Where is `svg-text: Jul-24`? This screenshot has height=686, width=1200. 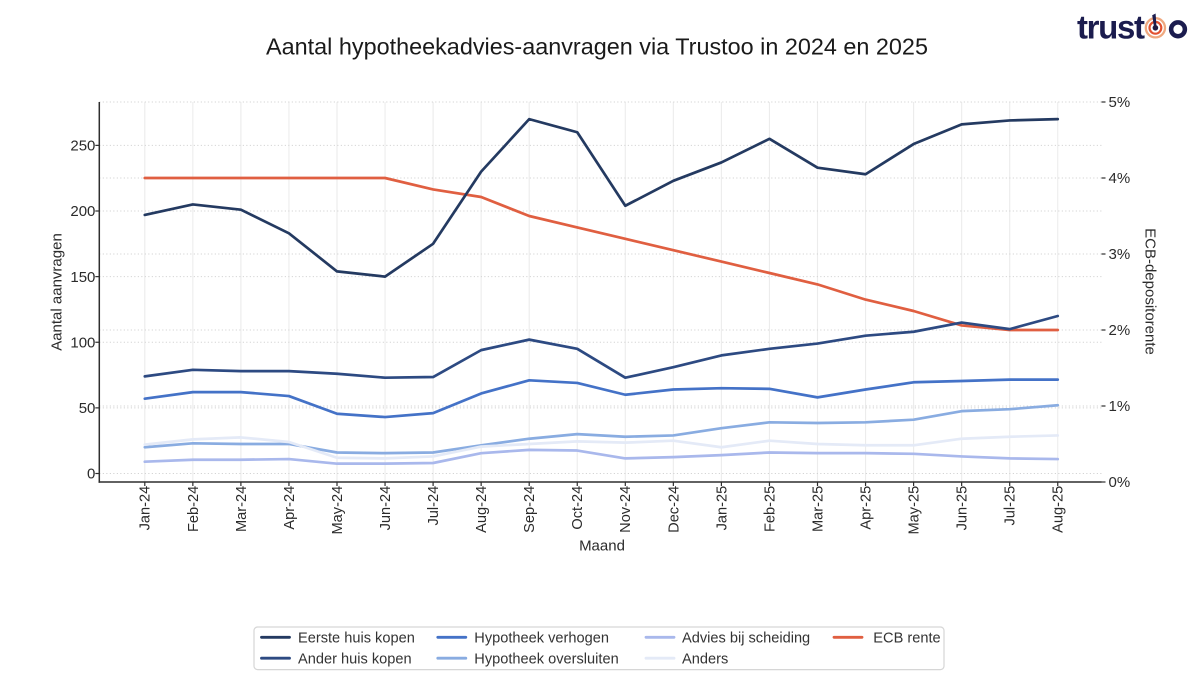 svg-text: Jul-24 is located at coordinates (434, 506).